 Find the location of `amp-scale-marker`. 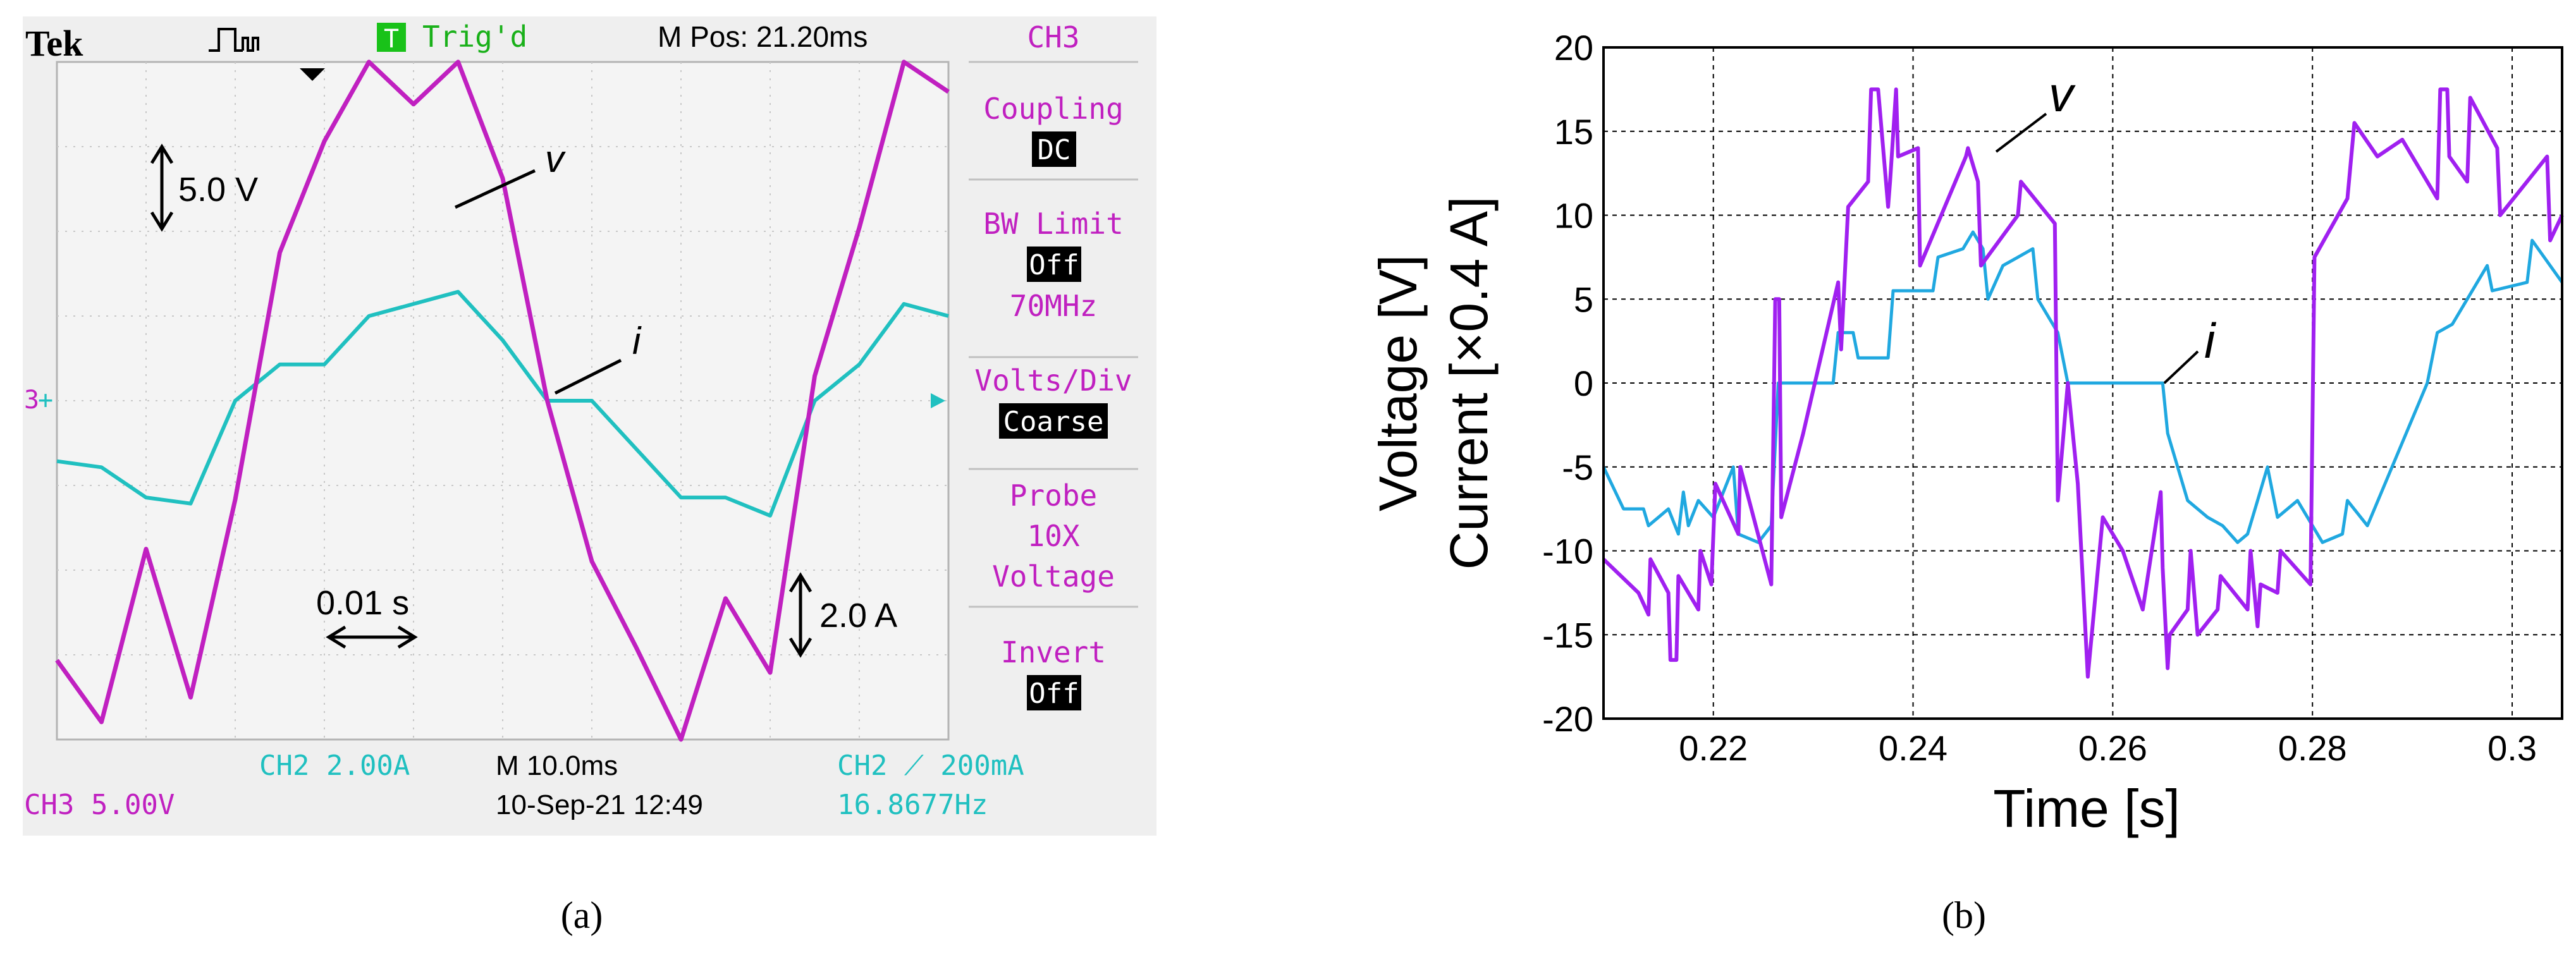

amp-scale-marker is located at coordinates (800, 615).